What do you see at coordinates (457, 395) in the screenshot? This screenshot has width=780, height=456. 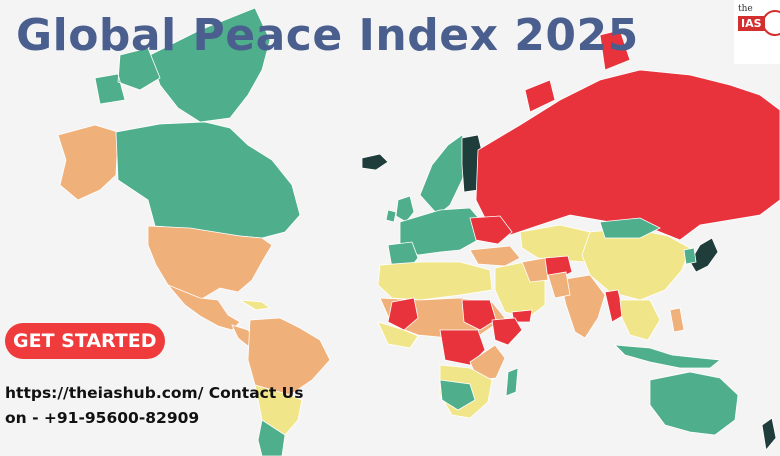 I see `region-south-africa` at bounding box center [457, 395].